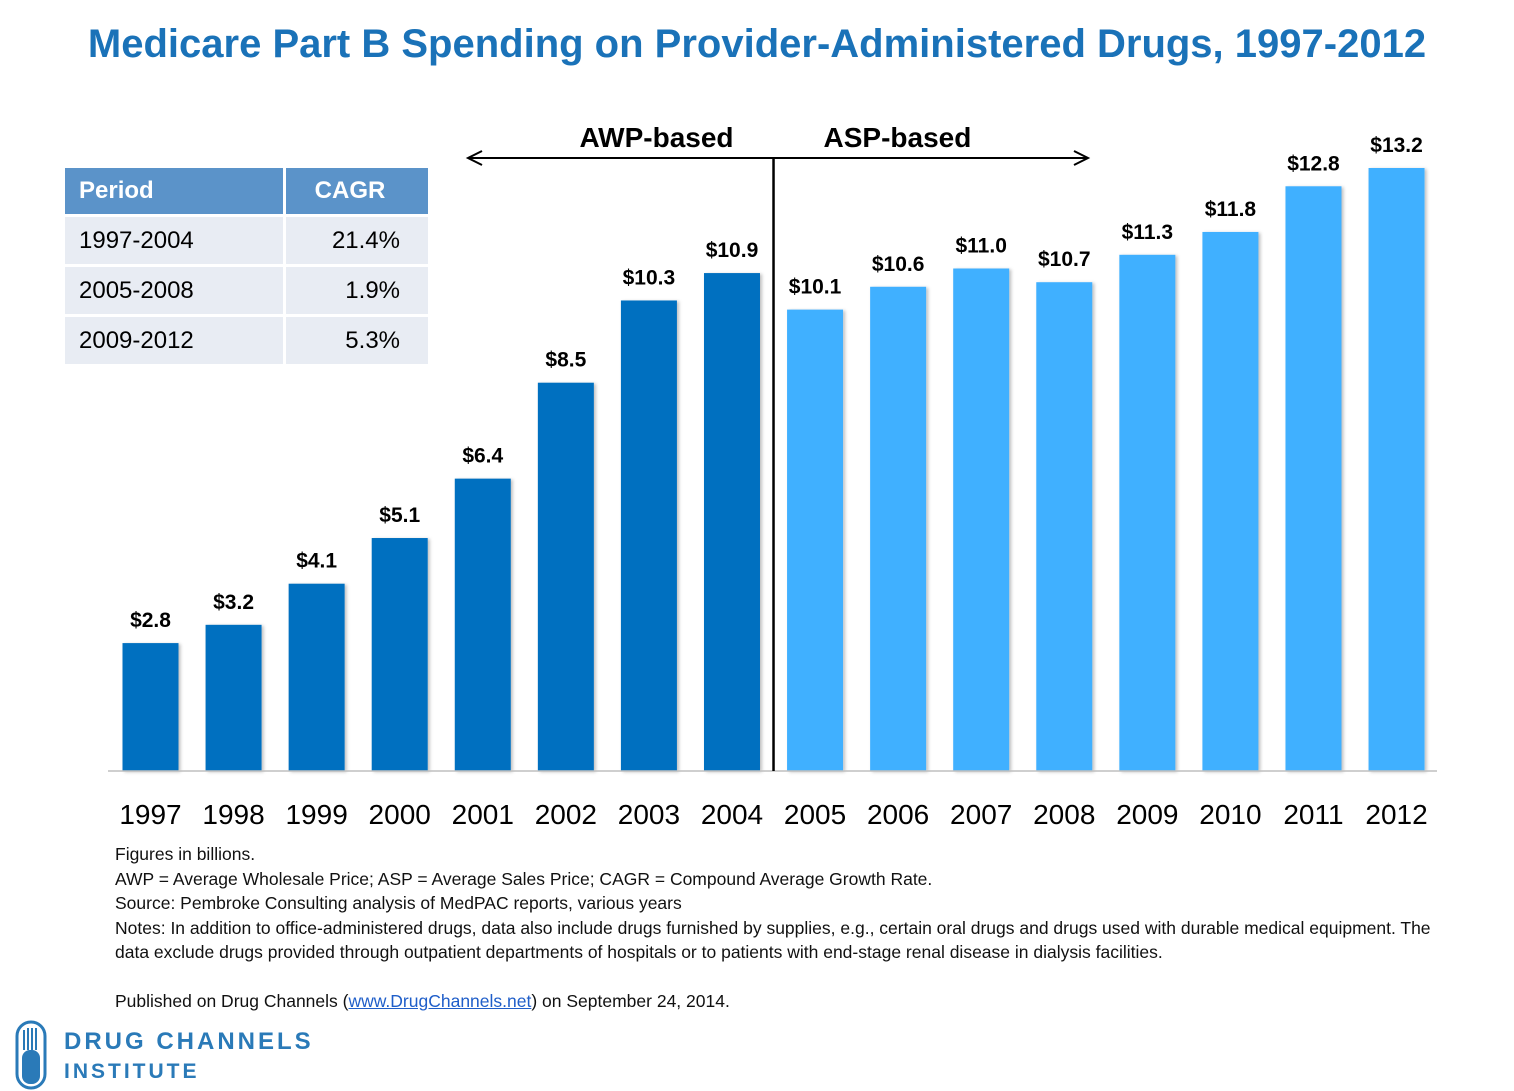 The image size is (1514, 1091). What do you see at coordinates (1064, 814) in the screenshot?
I see `x-tick-label: 2008` at bounding box center [1064, 814].